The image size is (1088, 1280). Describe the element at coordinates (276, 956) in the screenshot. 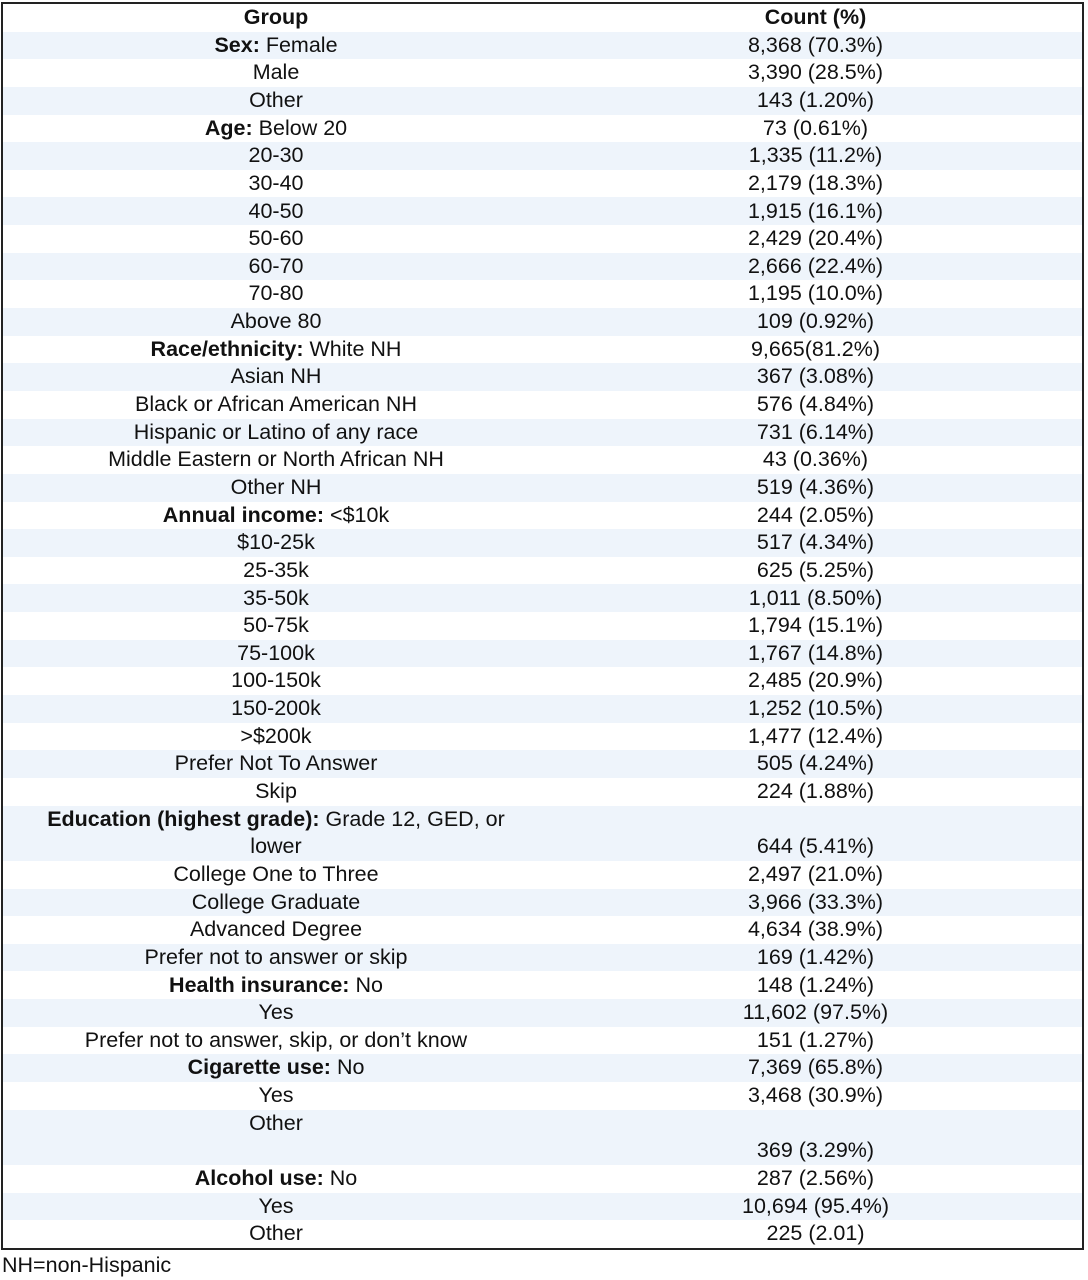

I see `group-value: Prefer not to answer or skip` at that location.